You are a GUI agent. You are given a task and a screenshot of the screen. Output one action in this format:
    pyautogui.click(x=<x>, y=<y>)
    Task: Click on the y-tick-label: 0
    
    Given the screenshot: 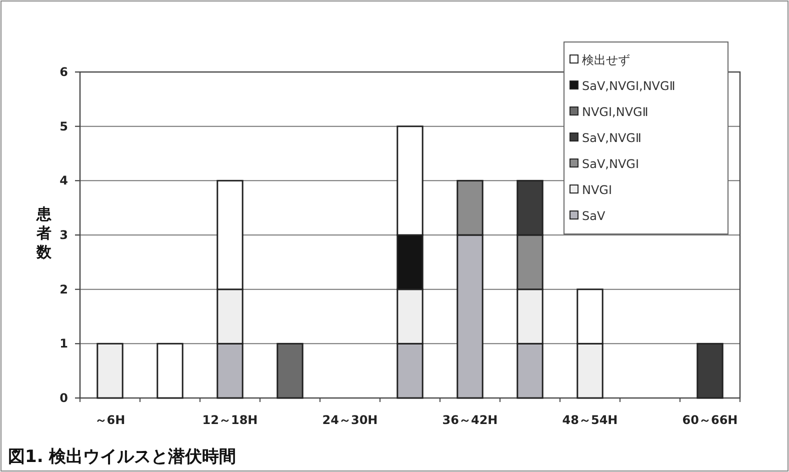 What is the action you would take?
    pyautogui.click(x=64, y=398)
    